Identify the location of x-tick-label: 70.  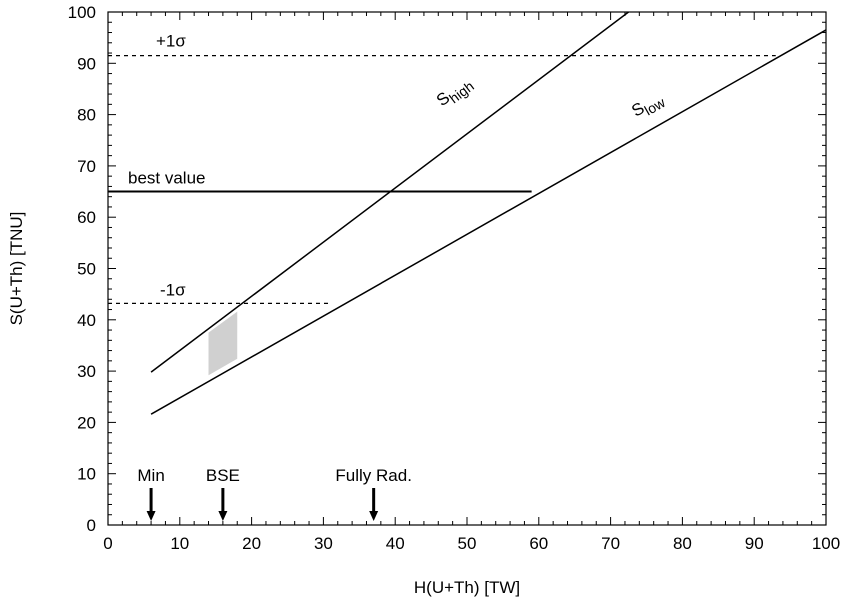
(610, 543).